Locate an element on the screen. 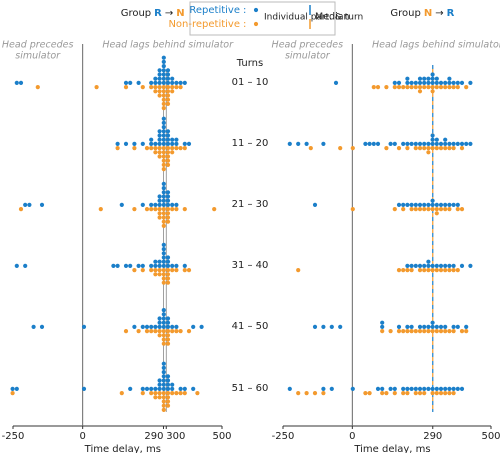  title-part: Group is located at coordinates (136, 13).